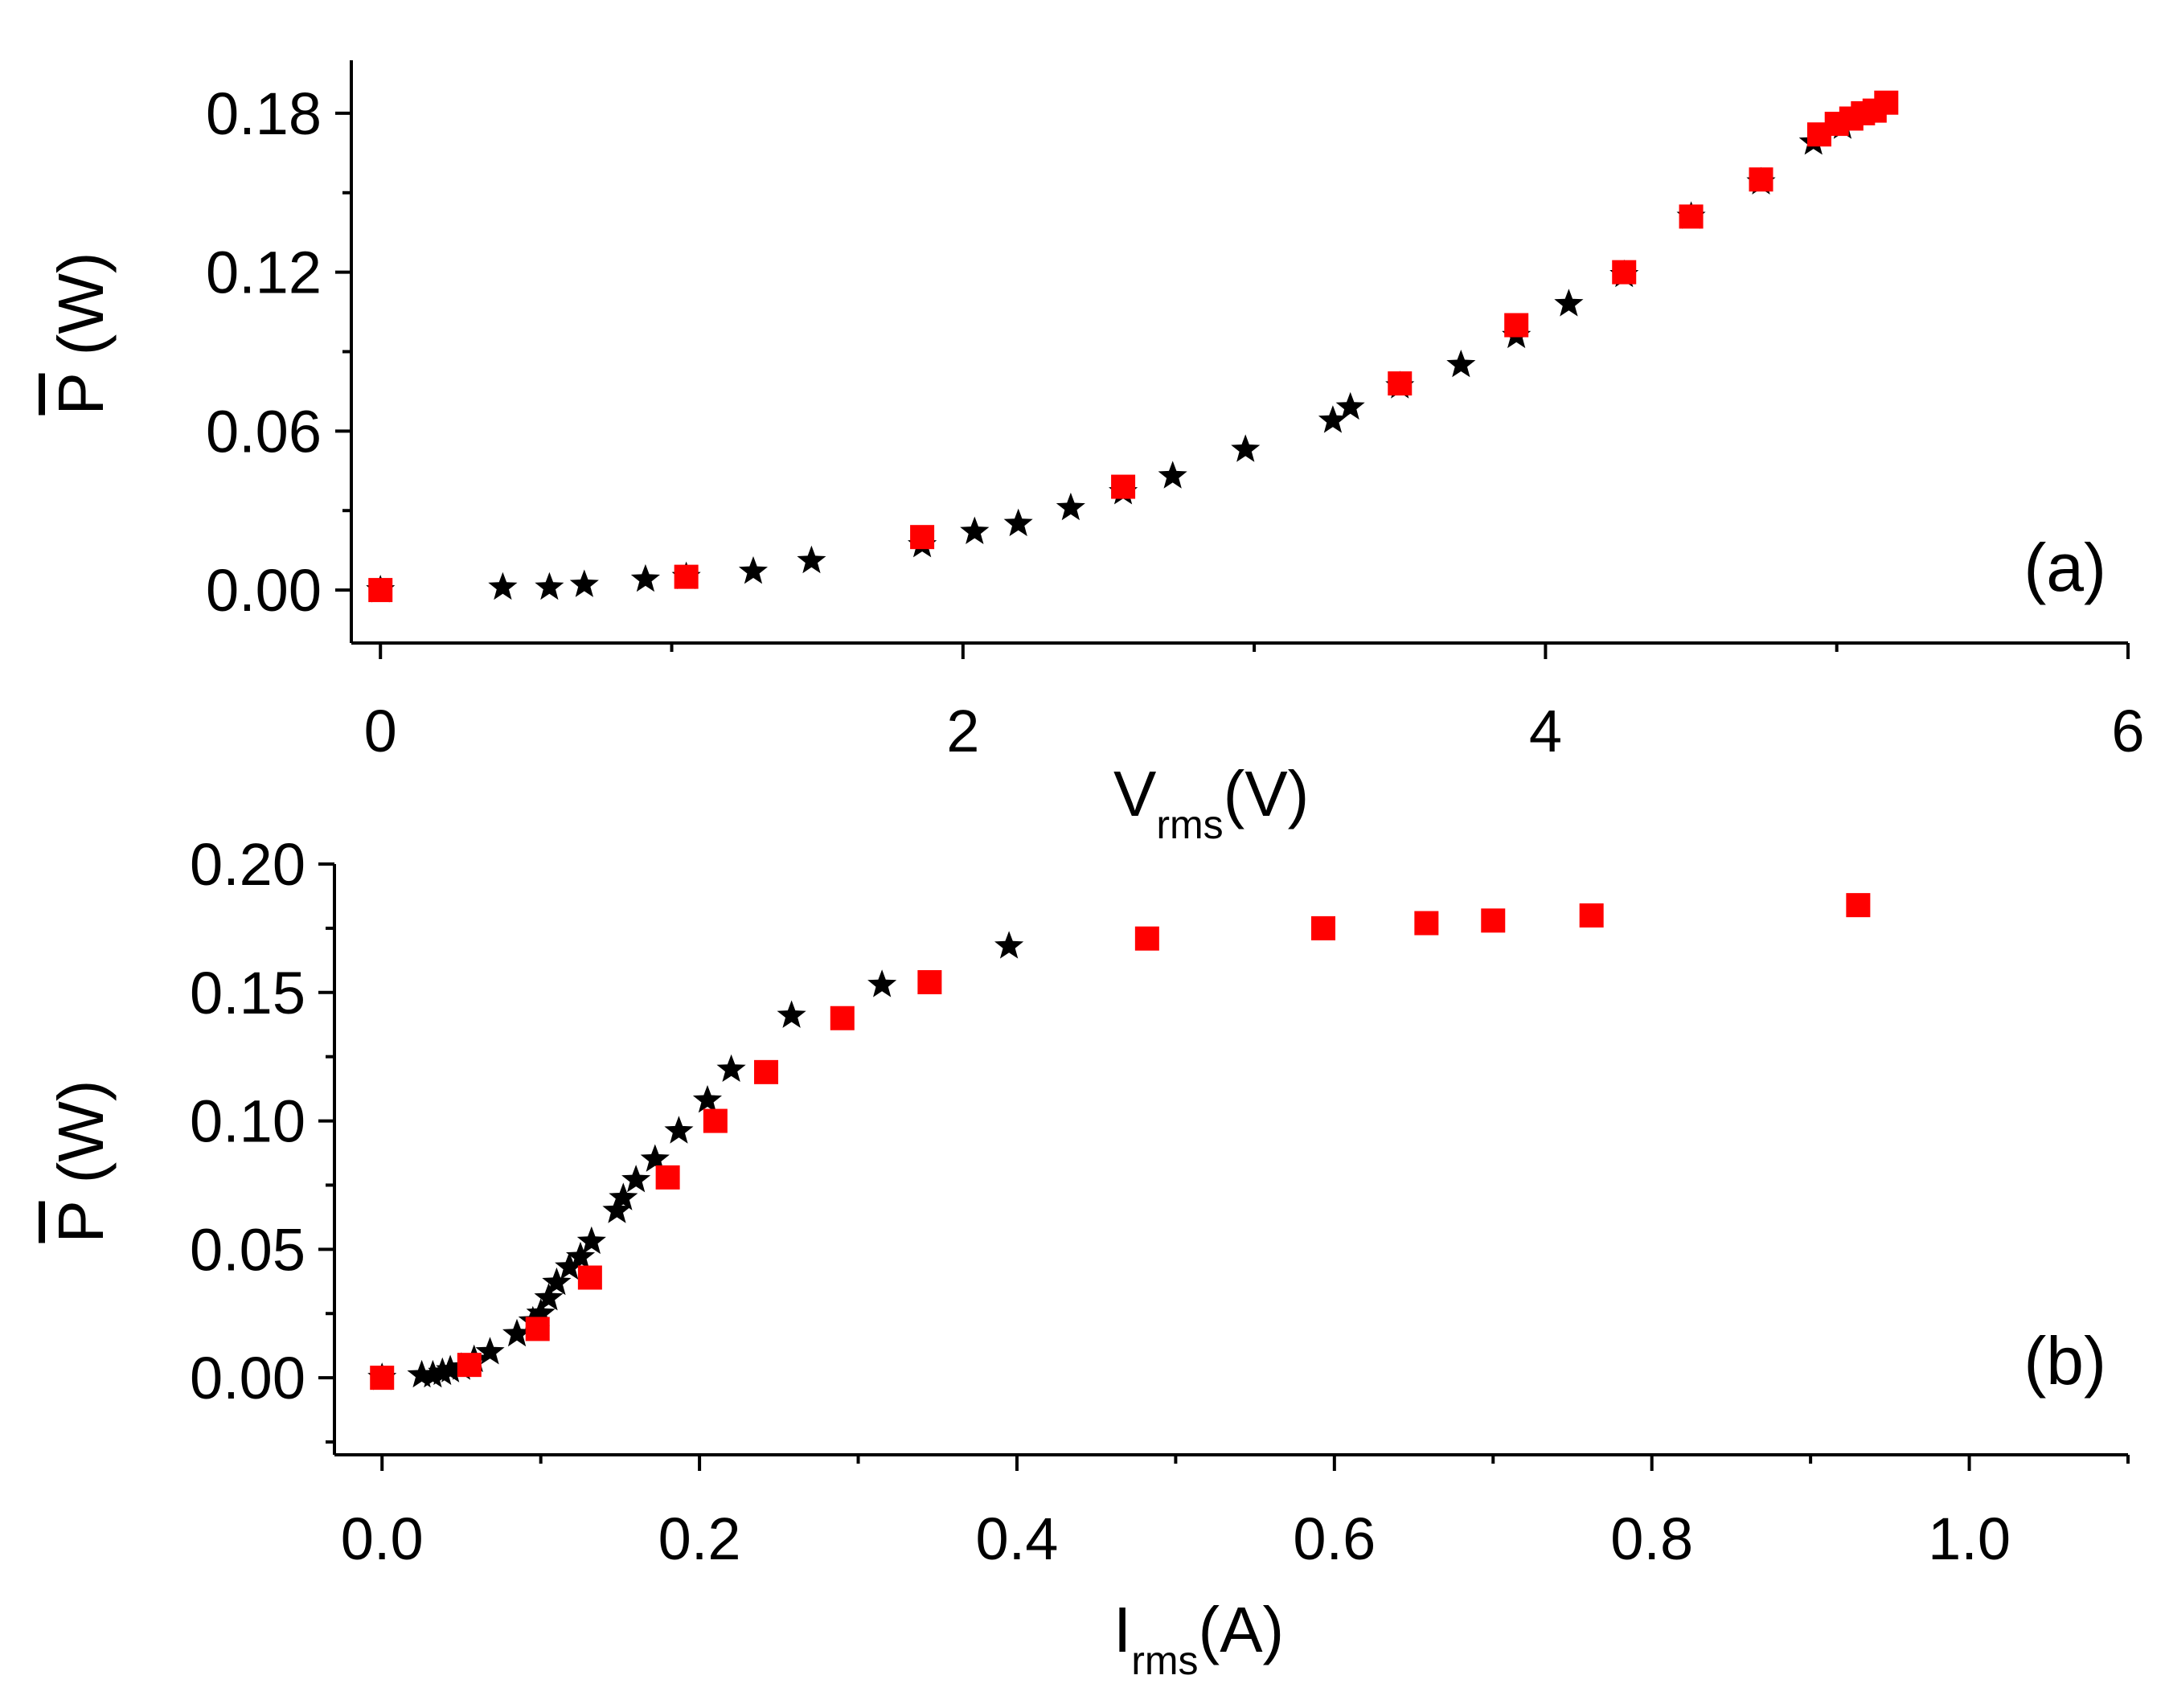  What do you see at coordinates (2127, 731) in the screenshot?
I see `panel-a-x-tick-label: 6` at bounding box center [2127, 731].